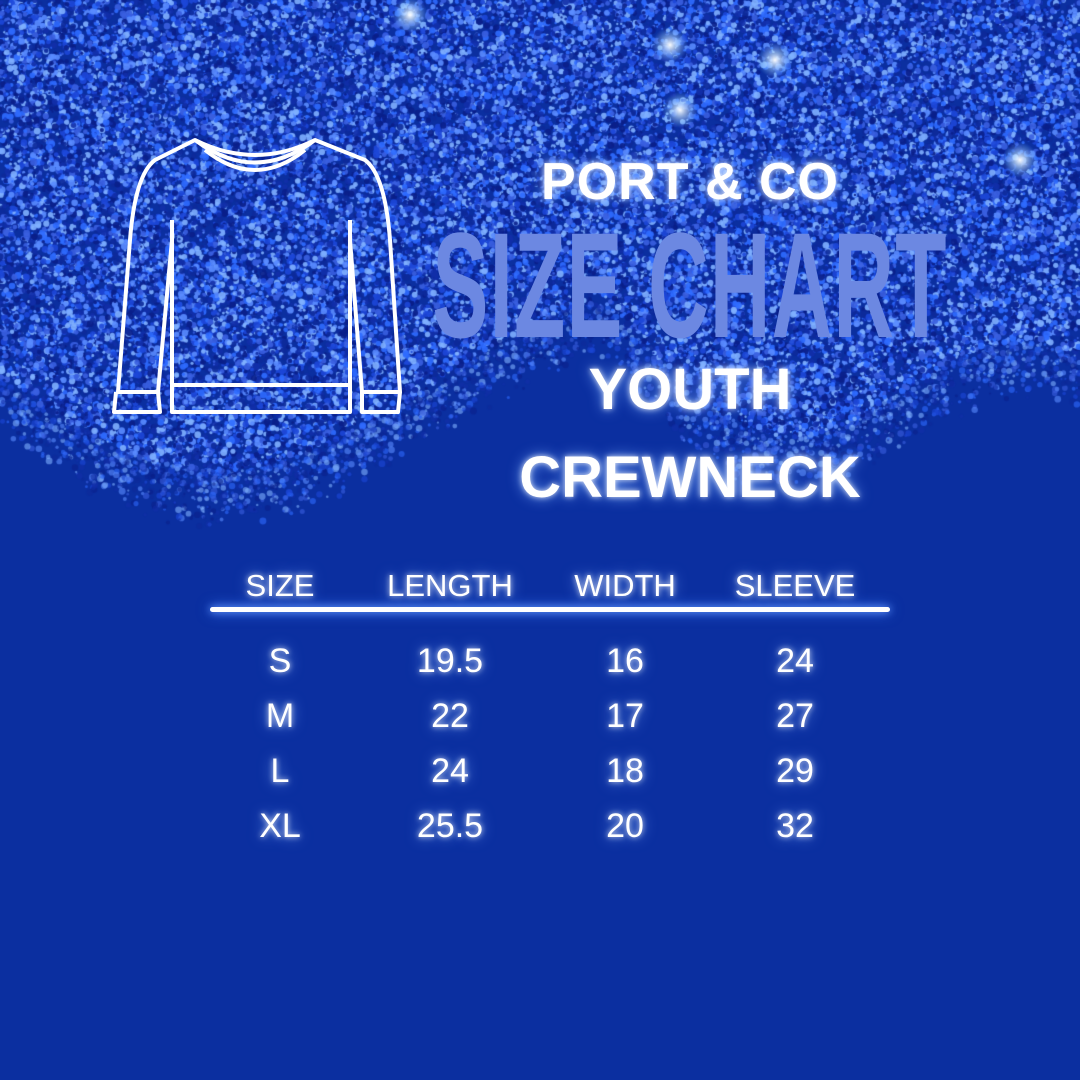 The image size is (1080, 1080). Describe the element at coordinates (550, 586) in the screenshot. I see `table-header: SIZE LENGTH WIDTH SLEEVE` at that location.